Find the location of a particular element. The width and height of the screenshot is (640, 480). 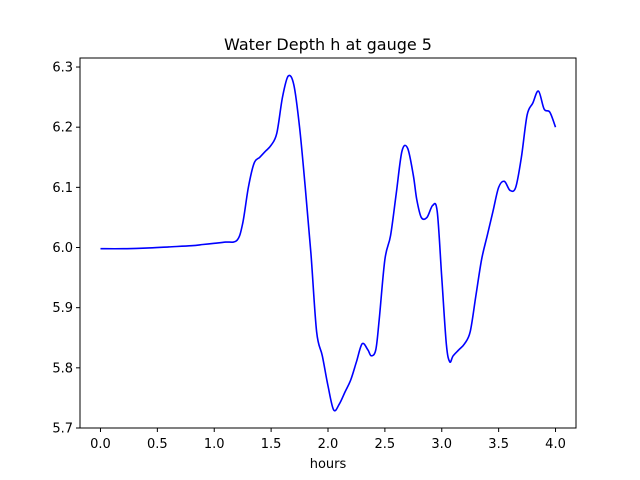

y-tick-label: 6.2 is located at coordinates (62, 128).